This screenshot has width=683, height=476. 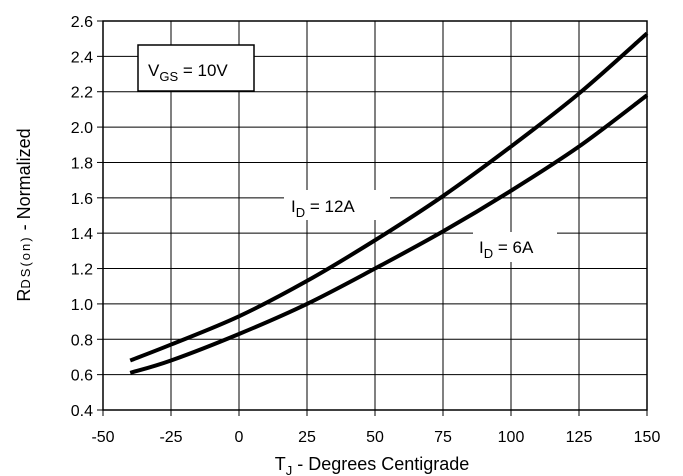 I want to click on series-label-12a: ID = 12A, so click(x=323, y=208).